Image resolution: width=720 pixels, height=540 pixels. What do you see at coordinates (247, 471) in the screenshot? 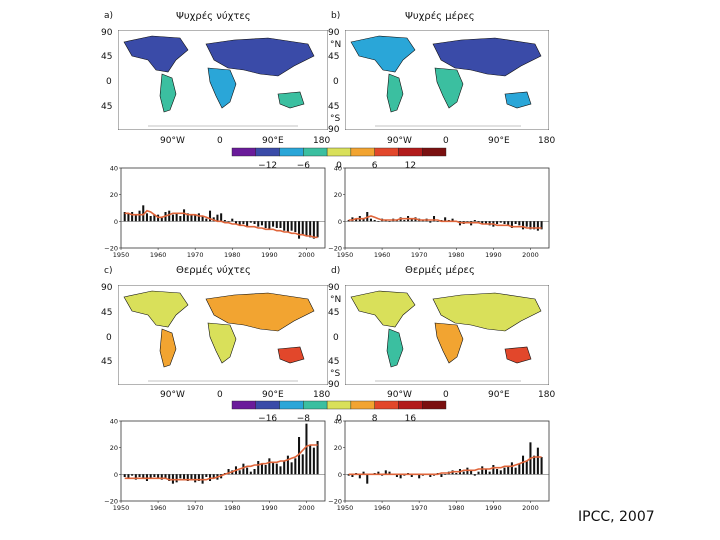
I see `bar-1984` at bounding box center [247, 471].